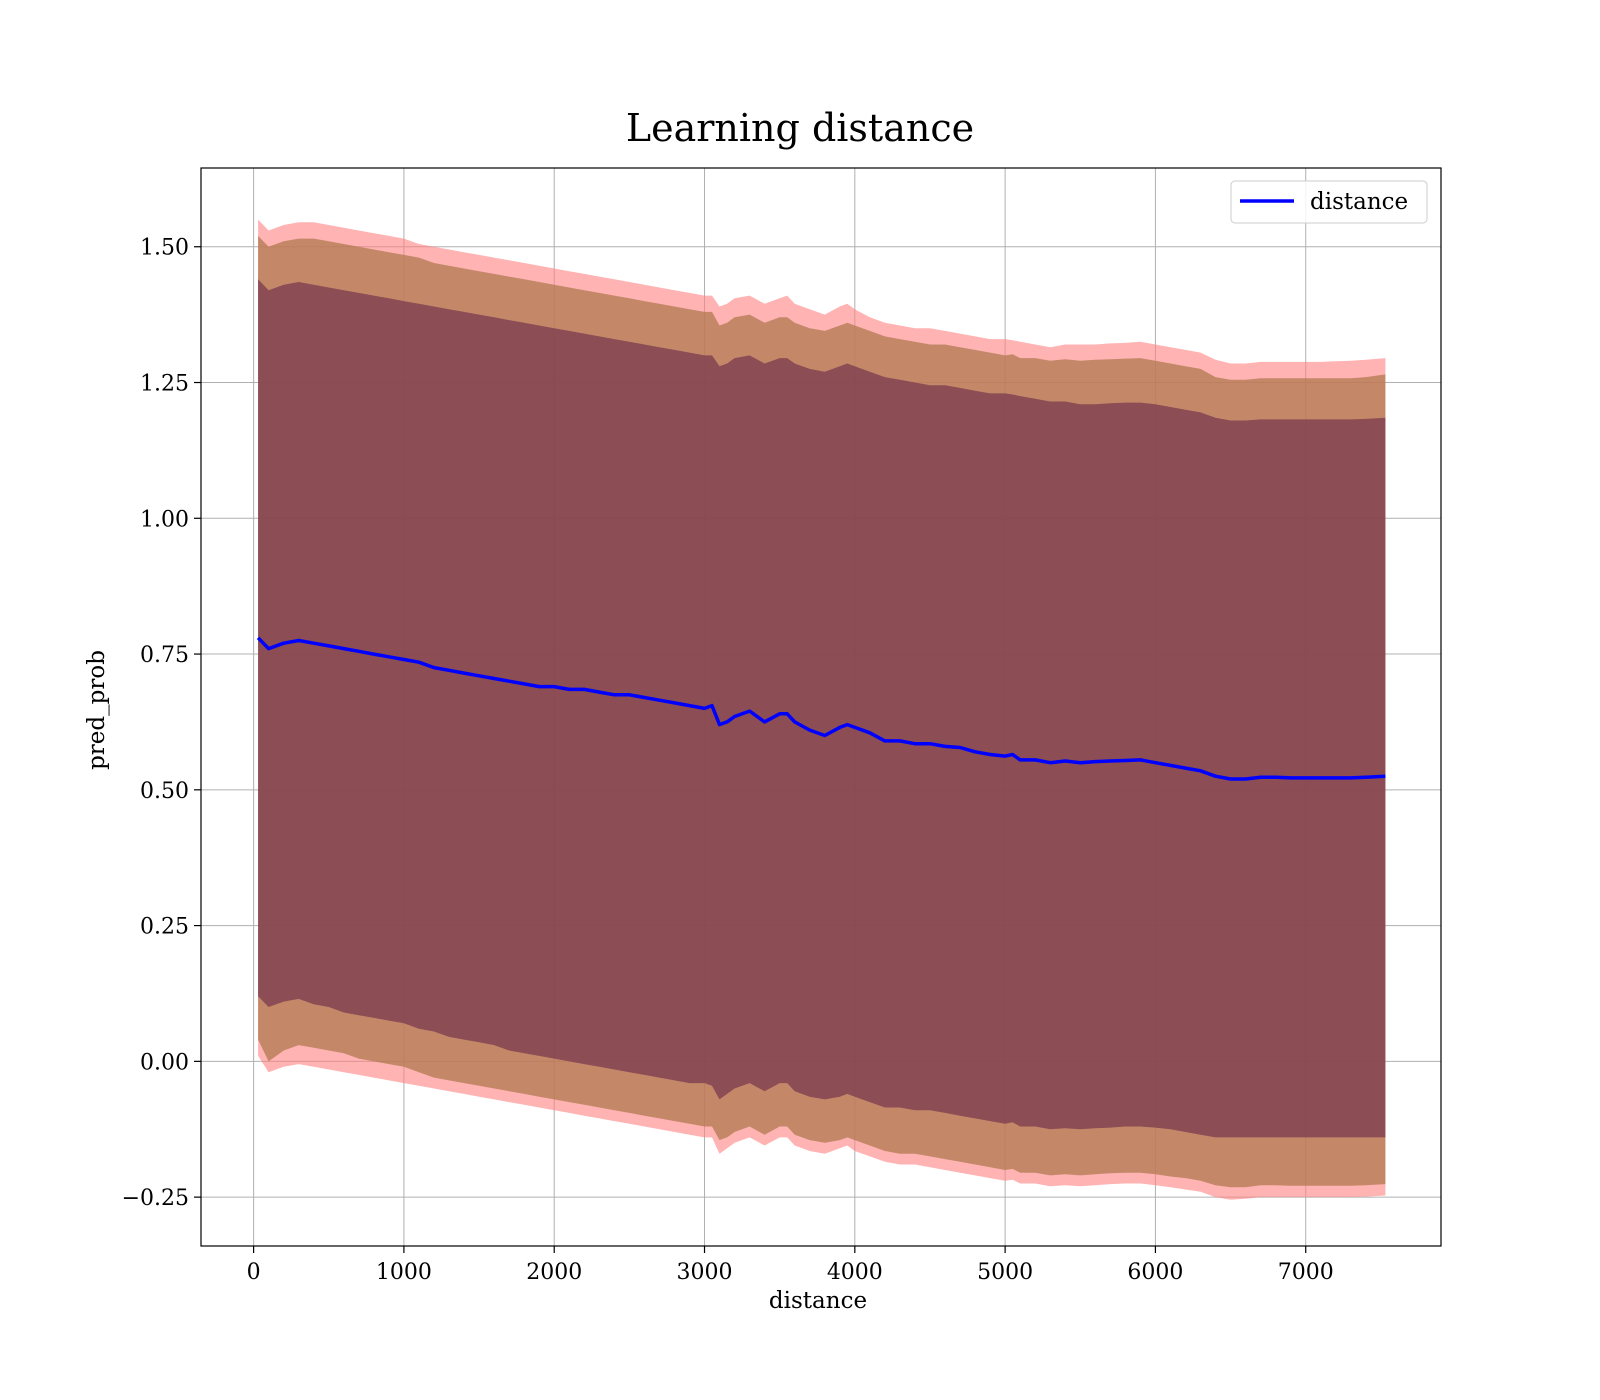  Describe the element at coordinates (164, 927) in the screenshot. I see `y-tick-label: 0.25` at that location.